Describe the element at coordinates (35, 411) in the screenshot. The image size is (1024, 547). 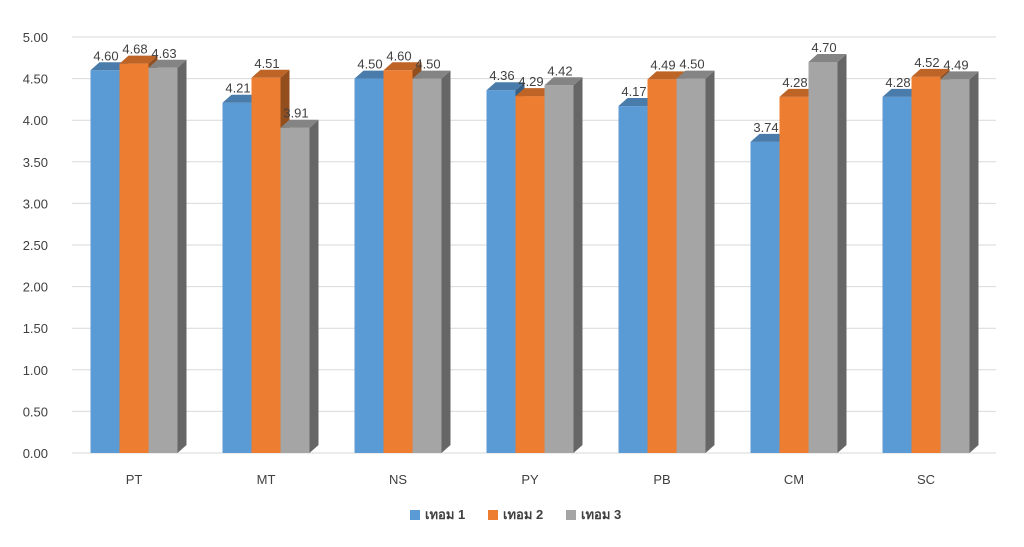
I see `y-tick-label: 0.50` at that location.